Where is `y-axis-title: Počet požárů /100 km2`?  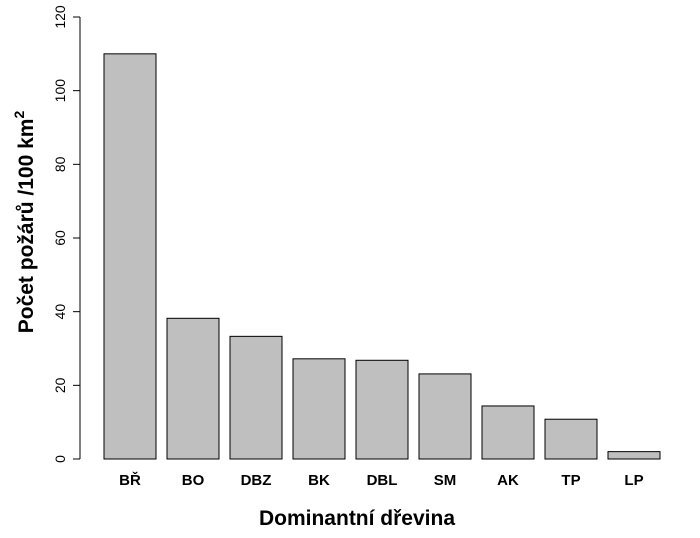
y-axis-title: Počet požárů /100 km2 is located at coordinates (24, 222).